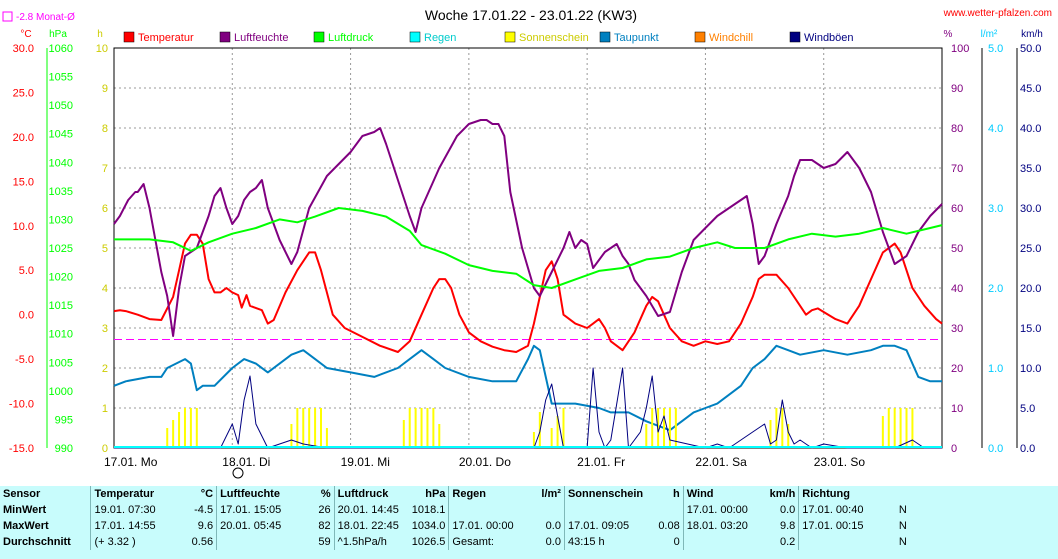 Image resolution: width=1058 pixels, height=559 pixels. What do you see at coordinates (722, 542) in the screenshot?
I see `wind-time` at bounding box center [722, 542].